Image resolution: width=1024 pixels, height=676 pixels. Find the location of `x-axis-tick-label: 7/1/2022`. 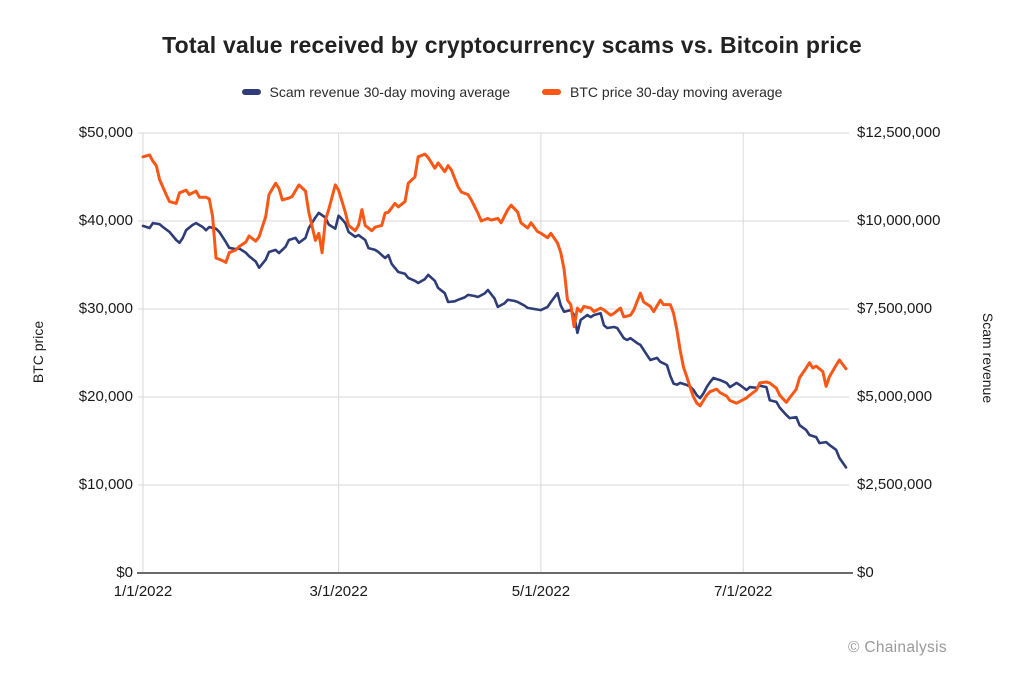

x-axis-tick-label: 7/1/2022 is located at coordinates (743, 591).